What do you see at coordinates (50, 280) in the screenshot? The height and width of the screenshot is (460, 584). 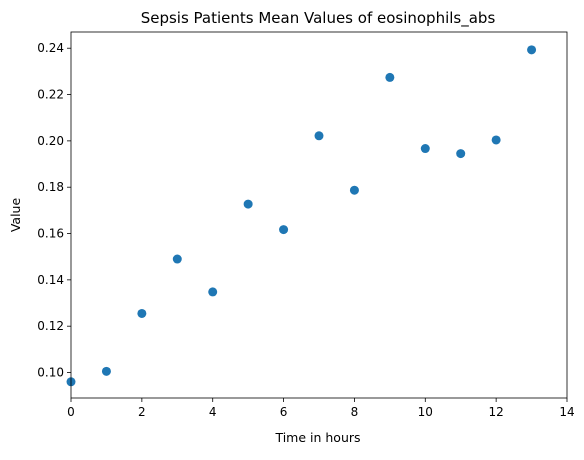 I see `y-tick-label: 0.14` at bounding box center [50, 280].